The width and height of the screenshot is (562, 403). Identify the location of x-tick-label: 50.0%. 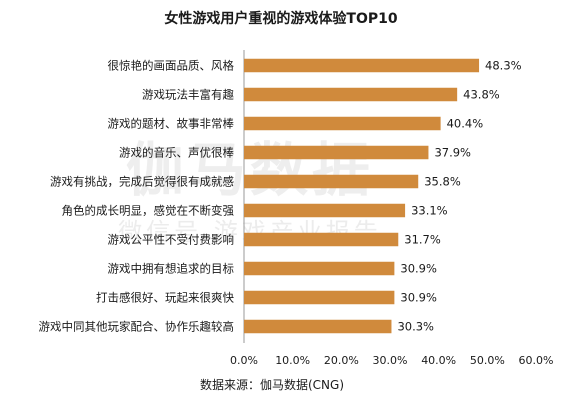
(487, 360).